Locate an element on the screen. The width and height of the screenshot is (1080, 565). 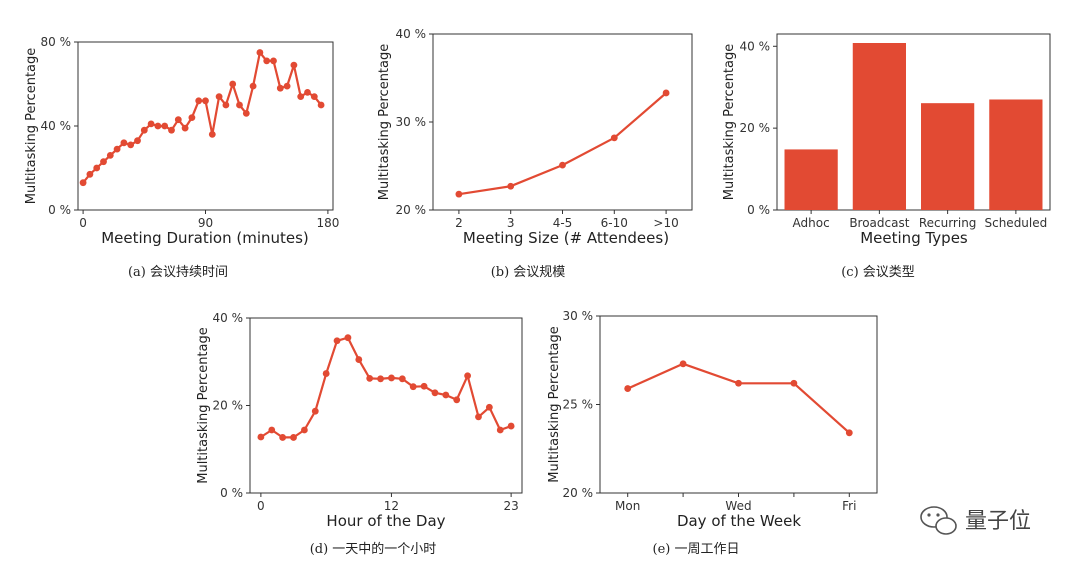
x-tick-label: Recurring is located at coordinates (948, 223).